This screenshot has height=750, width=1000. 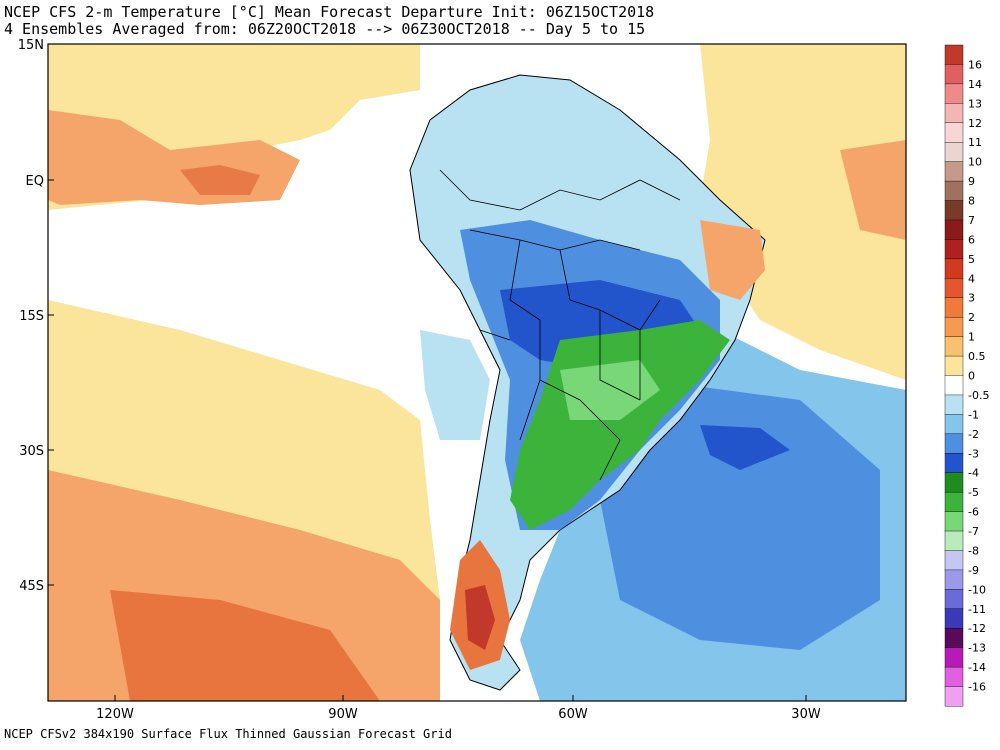 What do you see at coordinates (971, 239) in the screenshot?
I see `colorbar-label: 6` at bounding box center [971, 239].